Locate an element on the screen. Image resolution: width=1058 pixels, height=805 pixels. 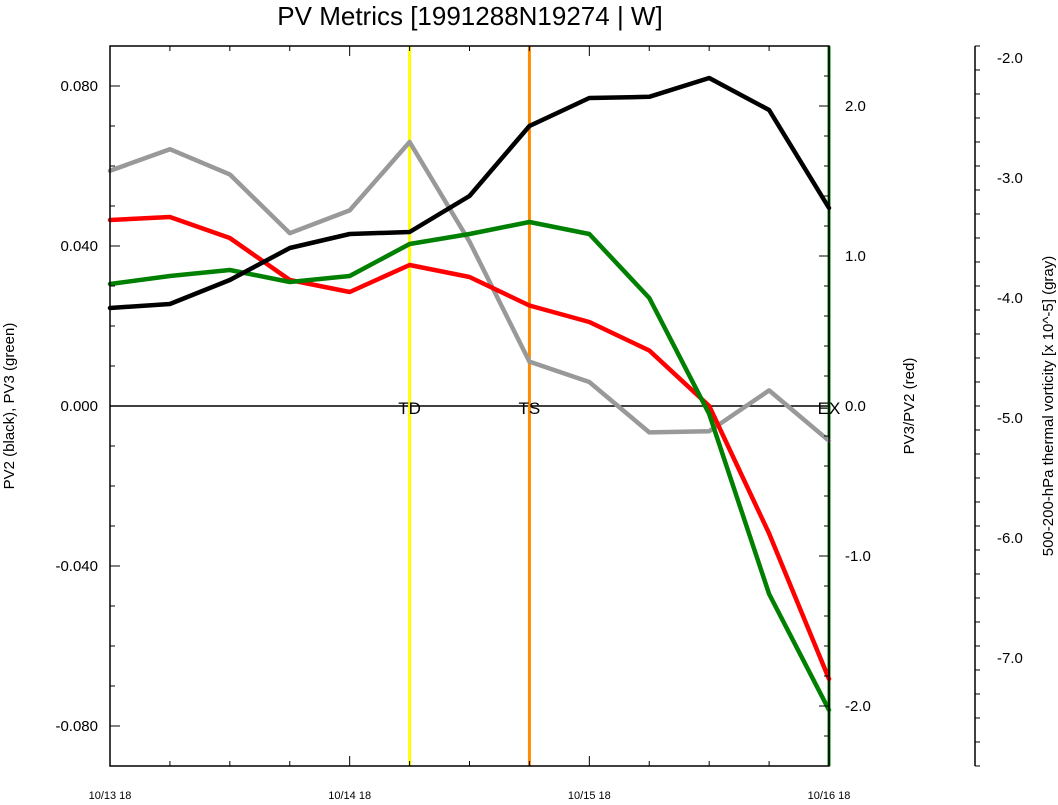
right1-tick-label: -1.0 is located at coordinates (858, 556).